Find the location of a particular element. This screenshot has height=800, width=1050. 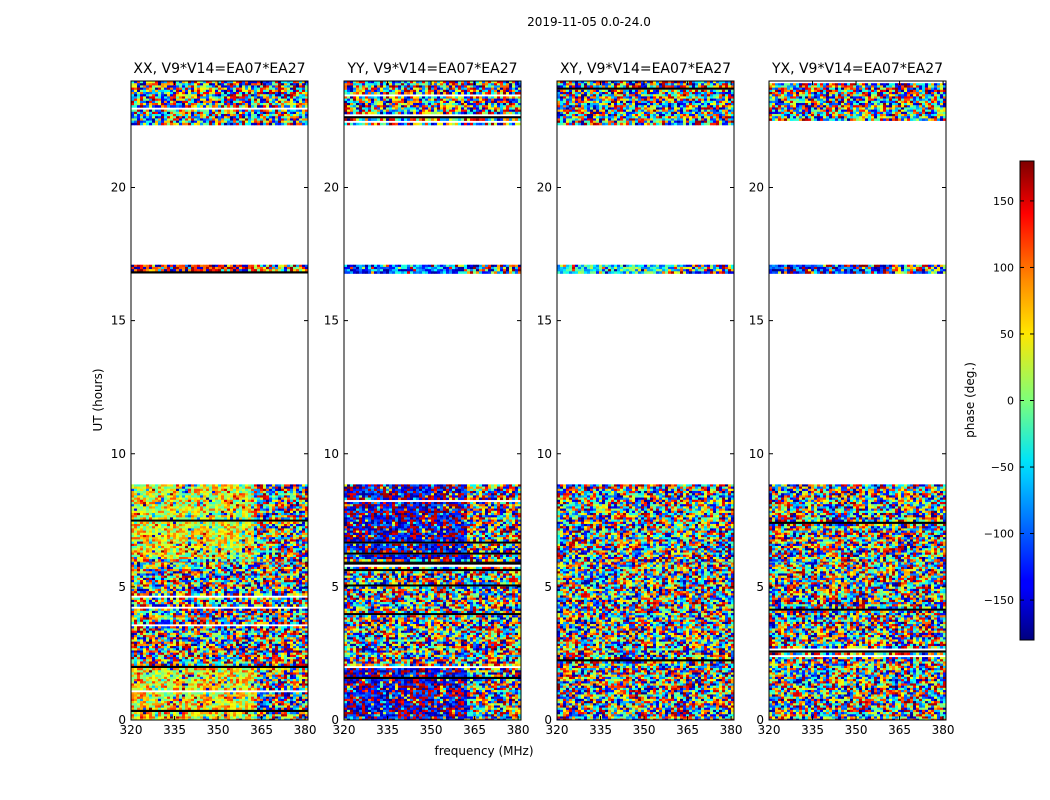

x-axis-label: frequency (MHz) is located at coordinates (483, 751).